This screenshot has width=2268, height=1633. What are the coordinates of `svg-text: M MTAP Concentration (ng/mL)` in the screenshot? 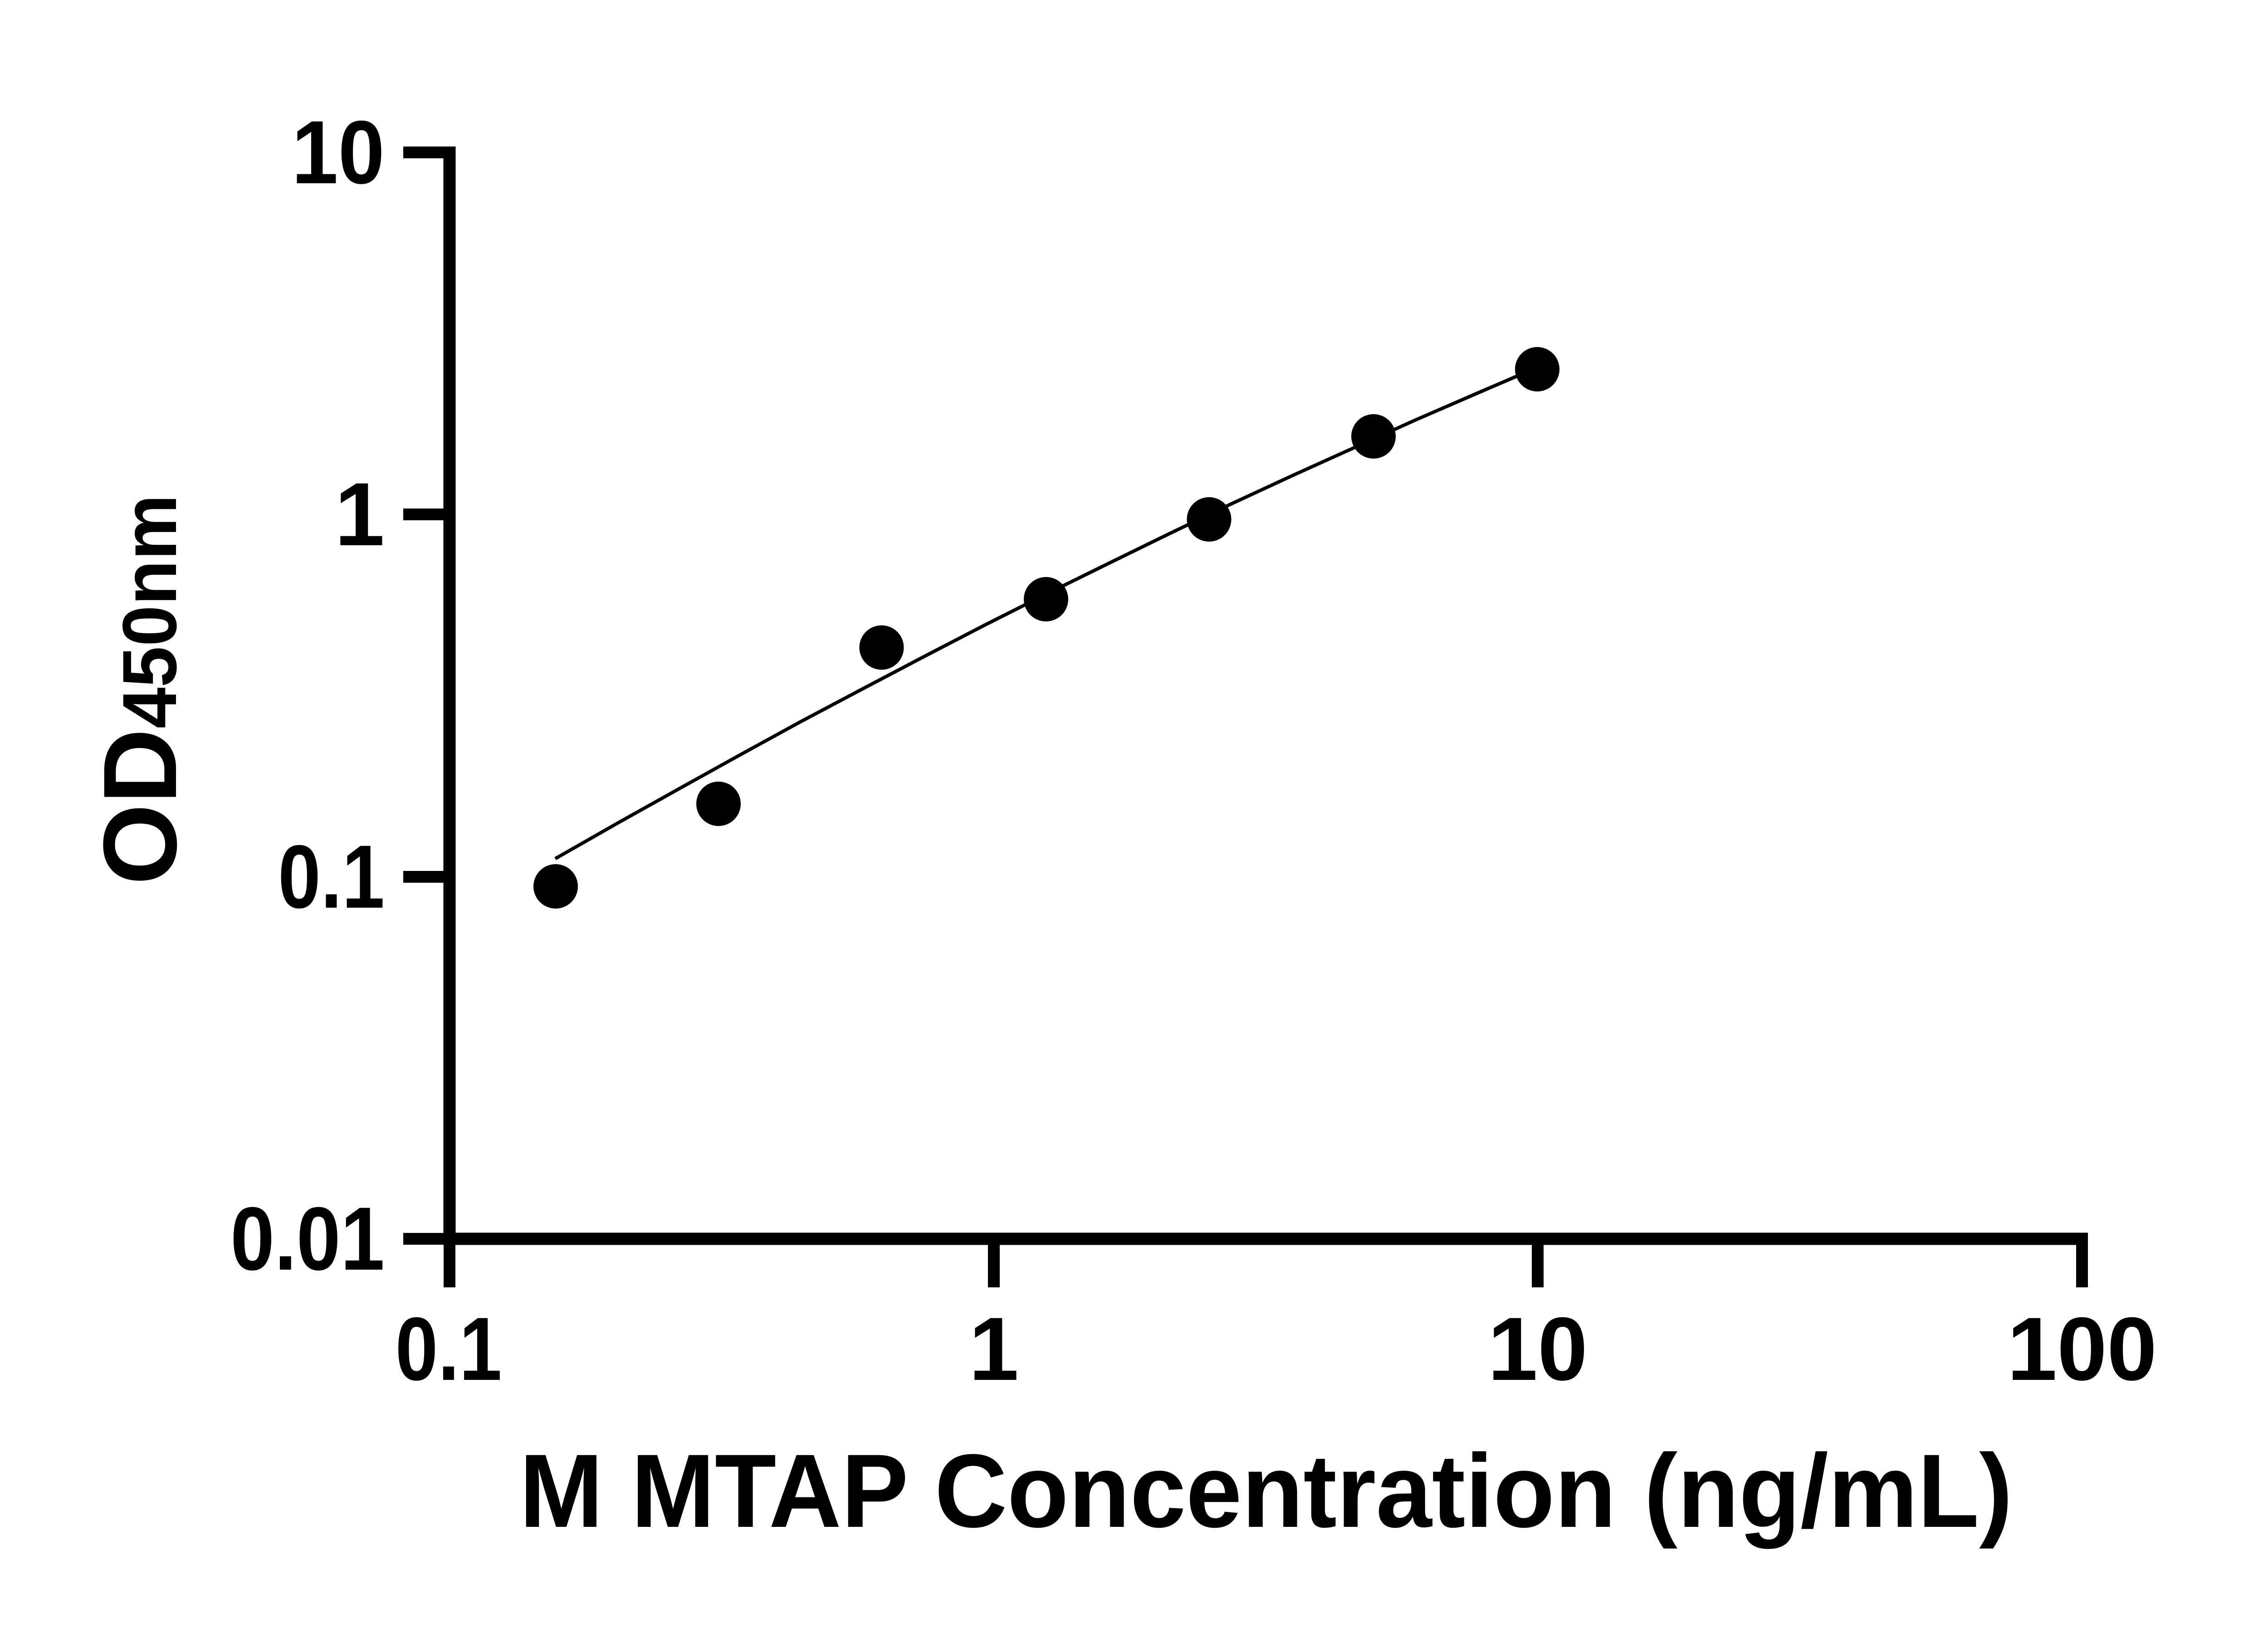 It's located at (1266, 1491).